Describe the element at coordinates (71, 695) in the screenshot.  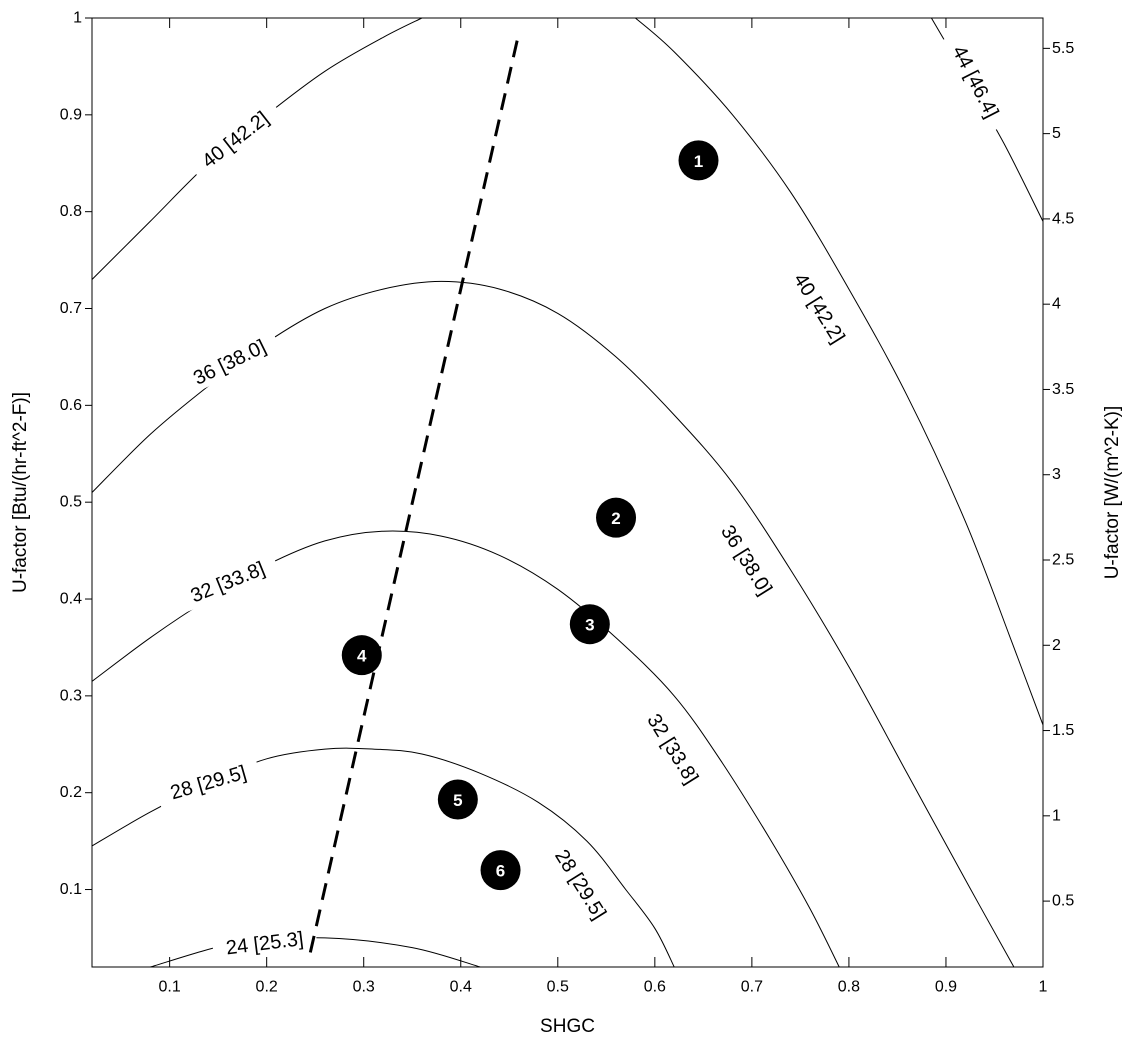
I see `y-left-tick-label: 0.3` at that location.